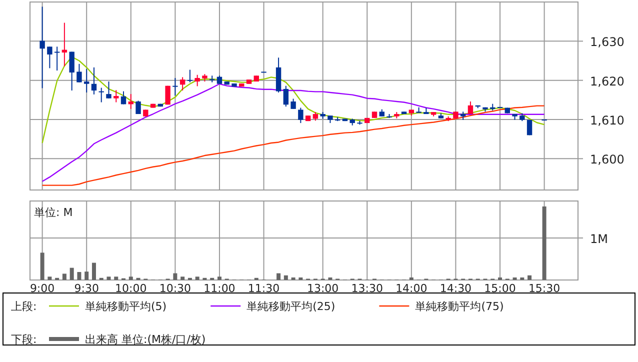 This screenshot has height=362, width=638. What do you see at coordinates (367, 288) in the screenshot?
I see `x-tick-label: 13:30` at bounding box center [367, 288].